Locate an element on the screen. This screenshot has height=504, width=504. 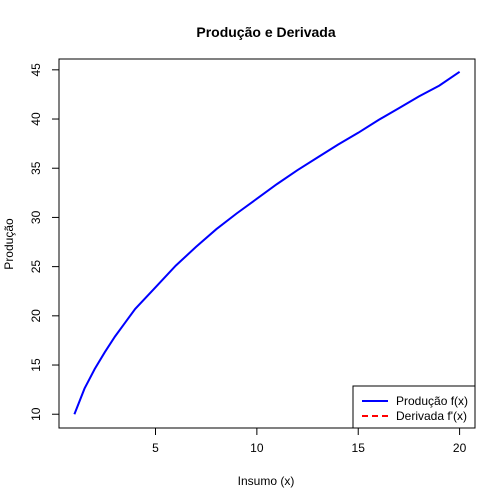
x-tick-label: 5 is located at coordinates (155, 448).